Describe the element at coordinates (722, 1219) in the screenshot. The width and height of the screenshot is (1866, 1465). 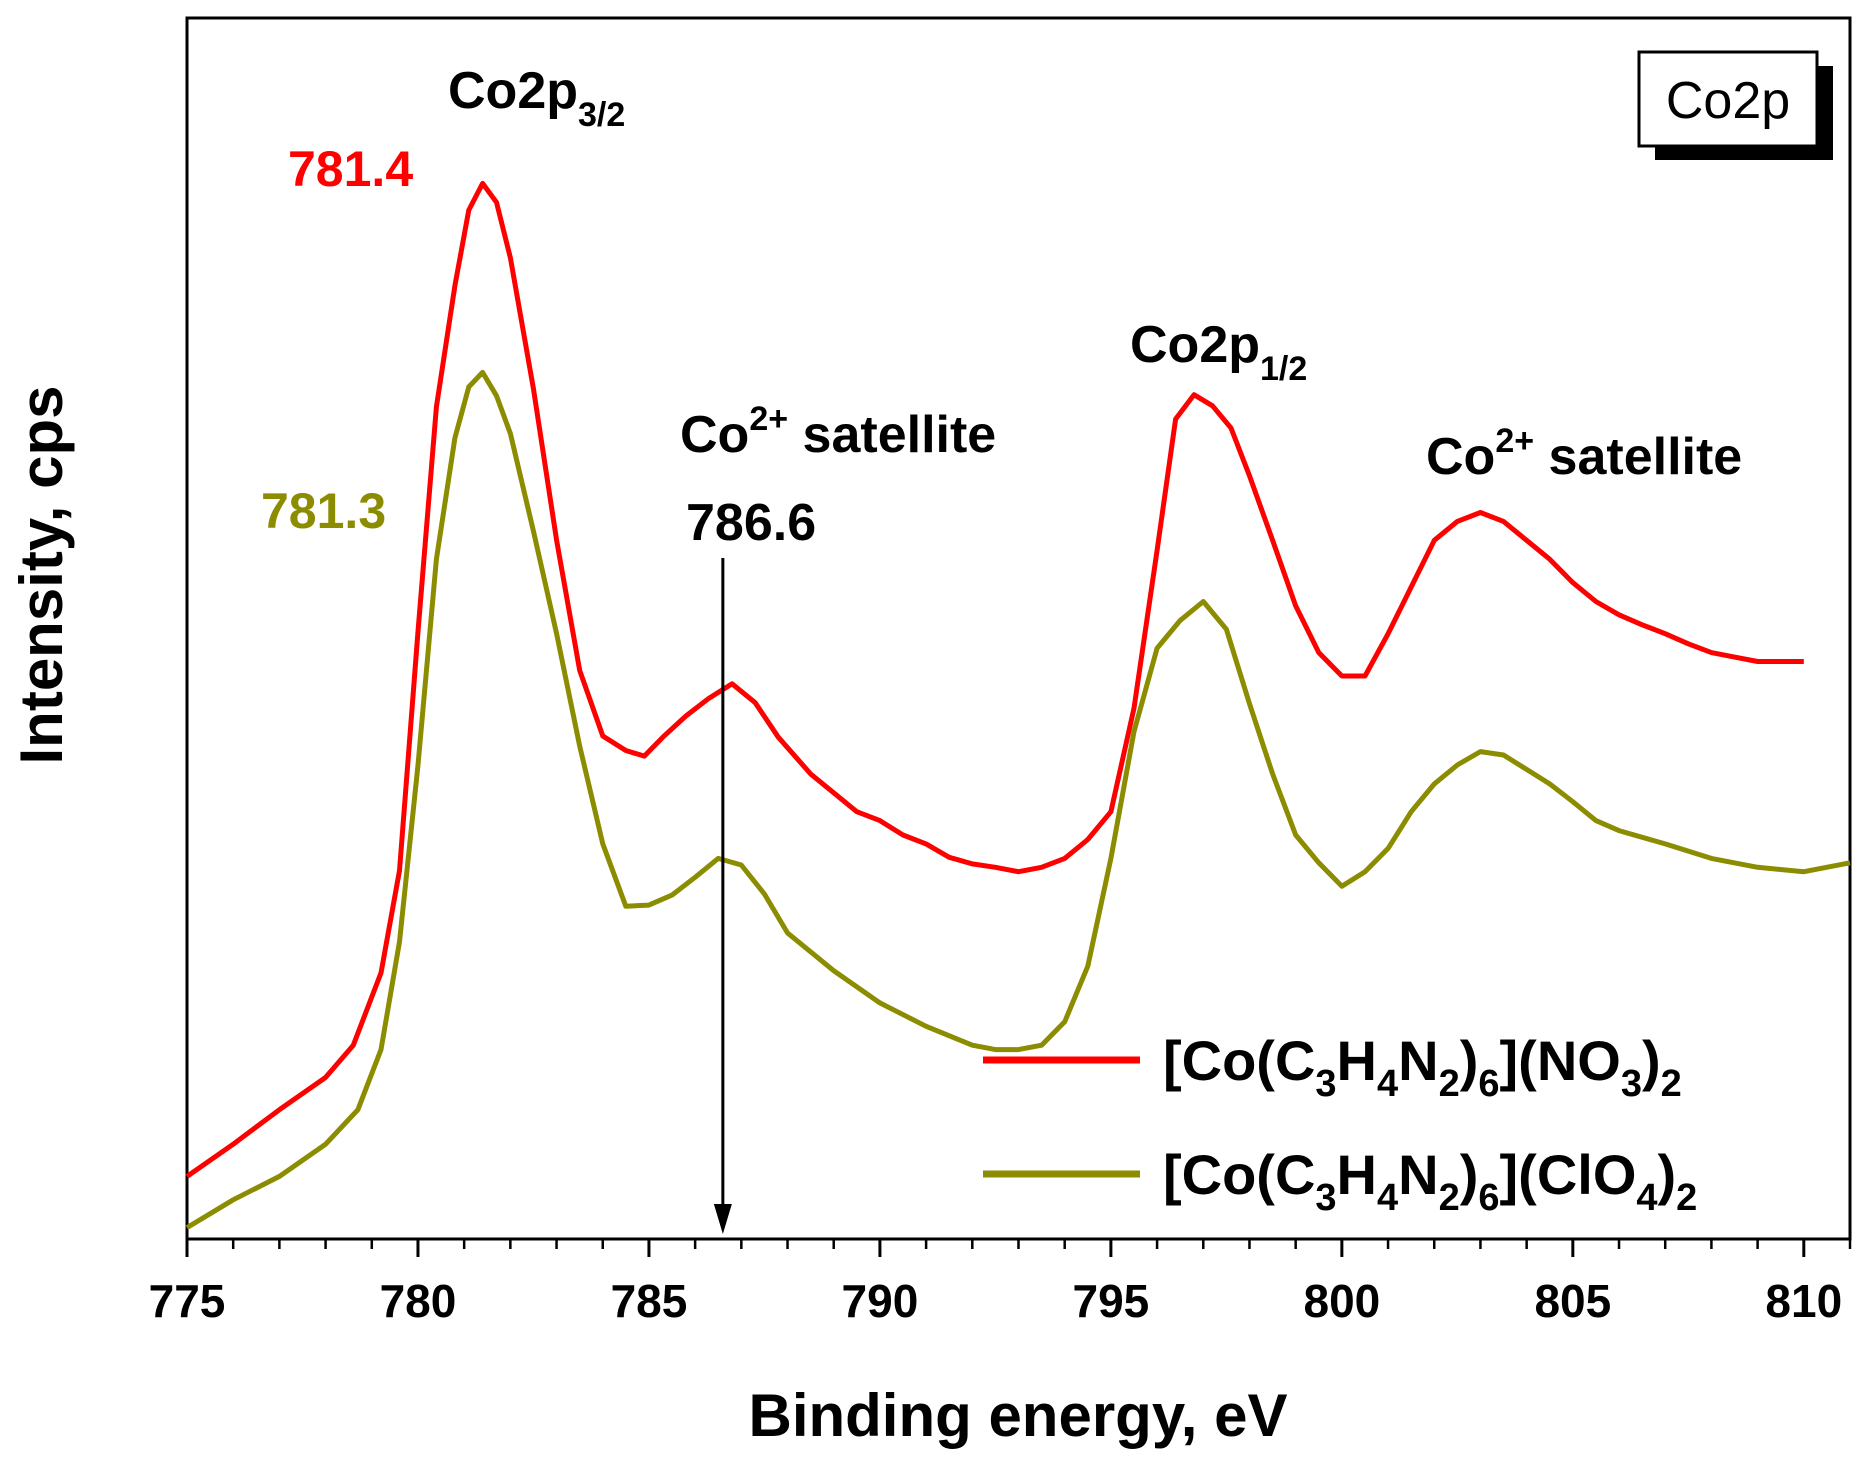
I see `satellite-arrow-head` at that location.